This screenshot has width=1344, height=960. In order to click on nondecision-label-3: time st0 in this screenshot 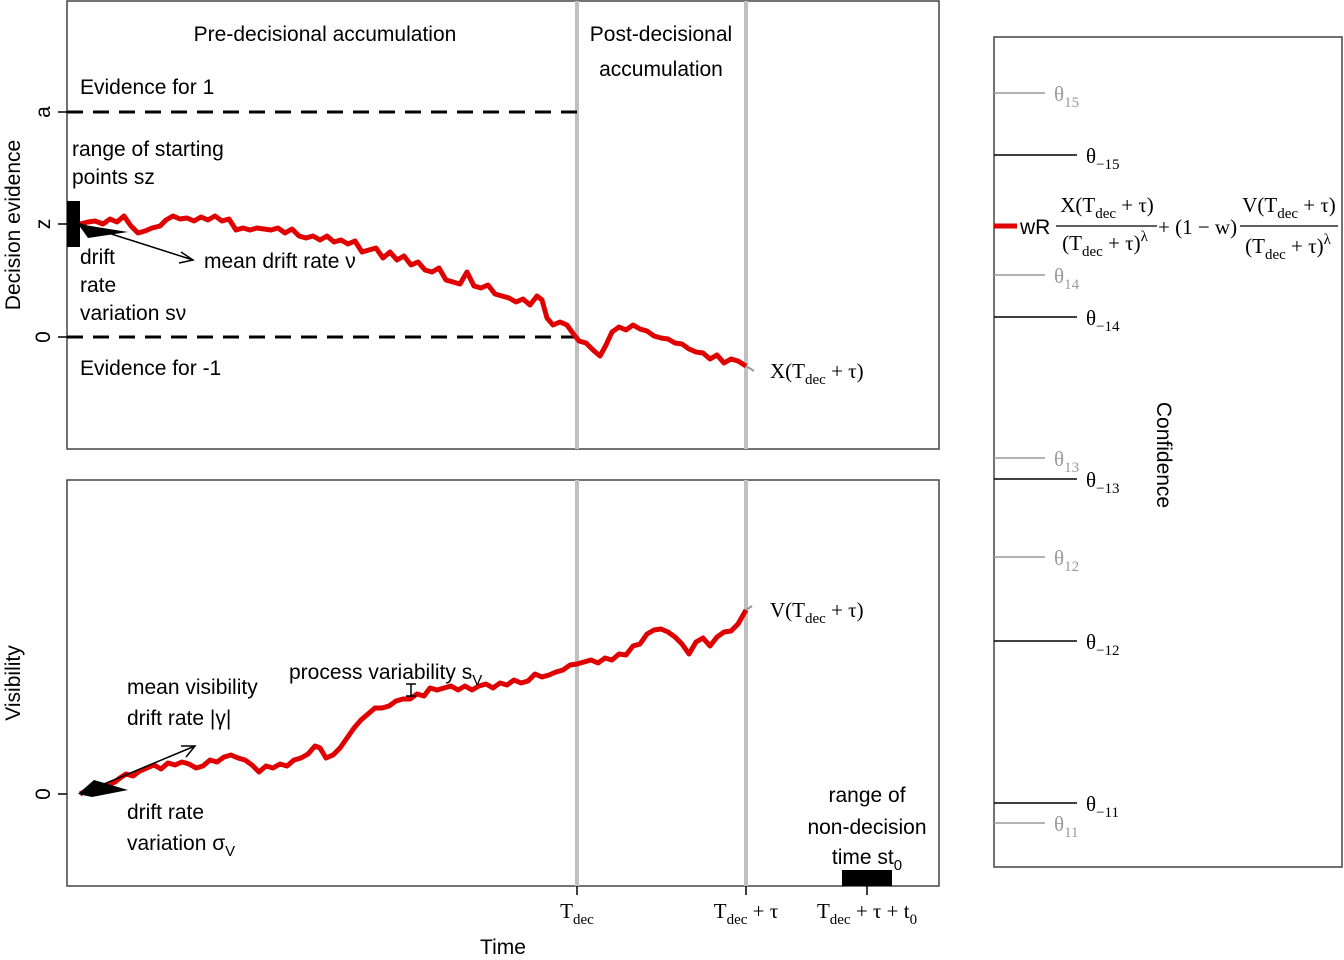, I will do `click(867, 860)`.